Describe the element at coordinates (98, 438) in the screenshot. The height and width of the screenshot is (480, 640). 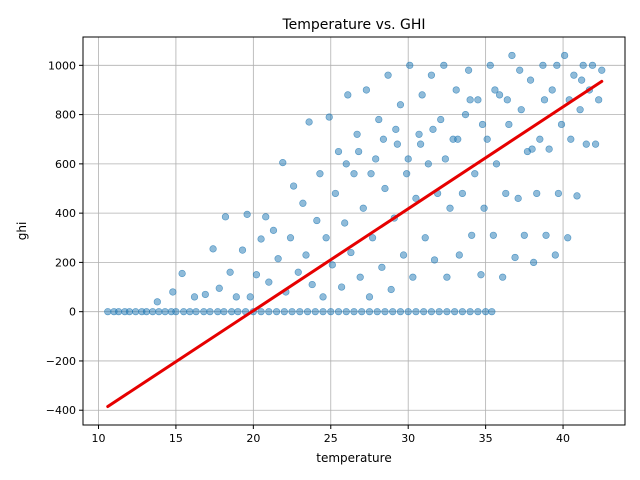
I see `x-tick-label: 10` at that location.